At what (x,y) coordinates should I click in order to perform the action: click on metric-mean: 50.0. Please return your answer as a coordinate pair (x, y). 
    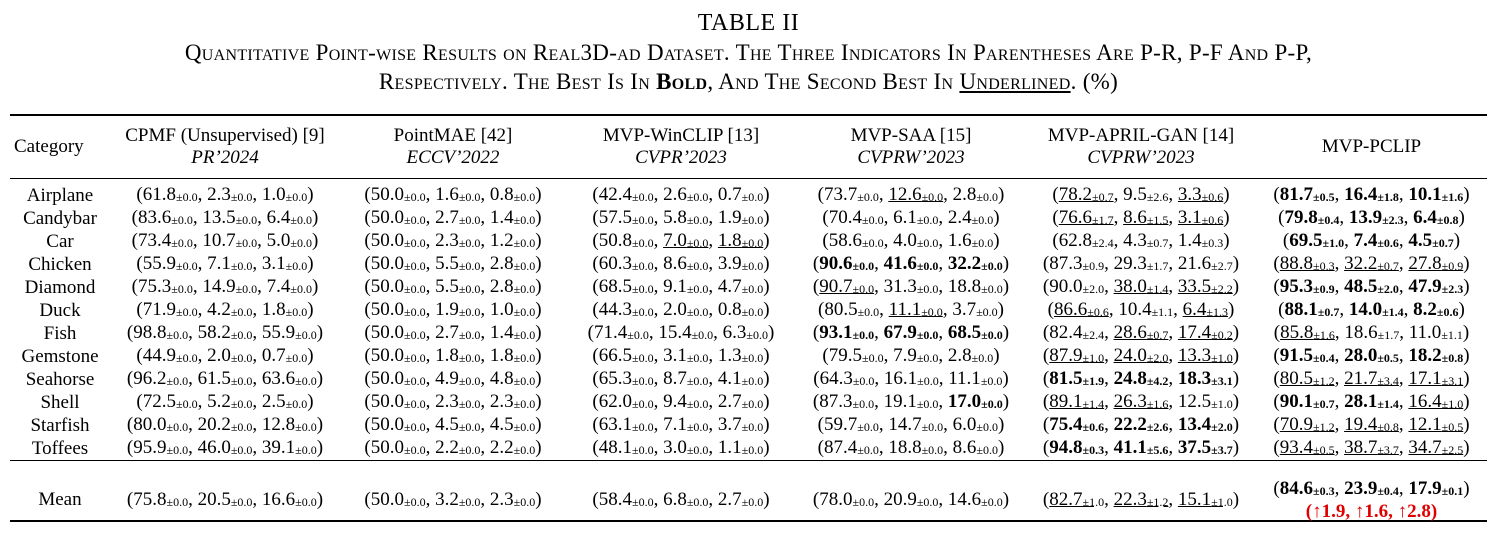
    Looking at the image, I should click on (387, 447).